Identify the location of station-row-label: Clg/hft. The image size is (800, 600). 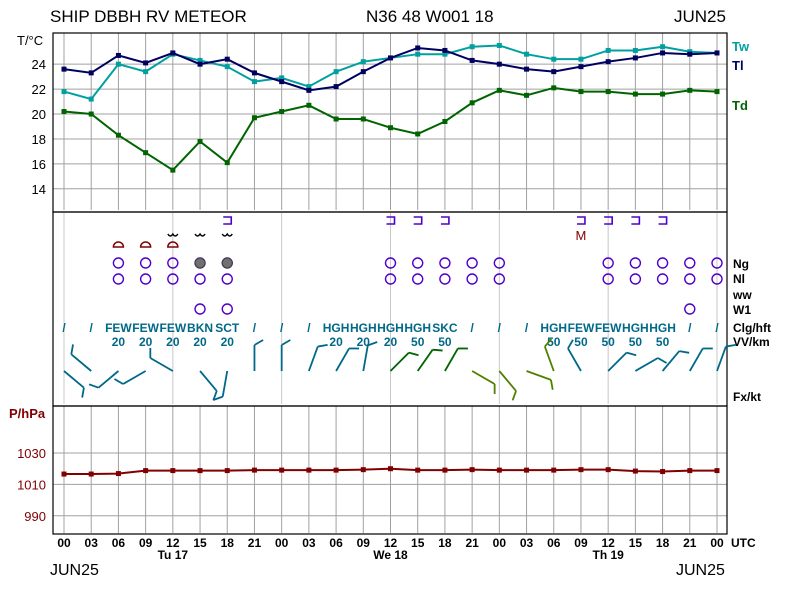
(752, 328).